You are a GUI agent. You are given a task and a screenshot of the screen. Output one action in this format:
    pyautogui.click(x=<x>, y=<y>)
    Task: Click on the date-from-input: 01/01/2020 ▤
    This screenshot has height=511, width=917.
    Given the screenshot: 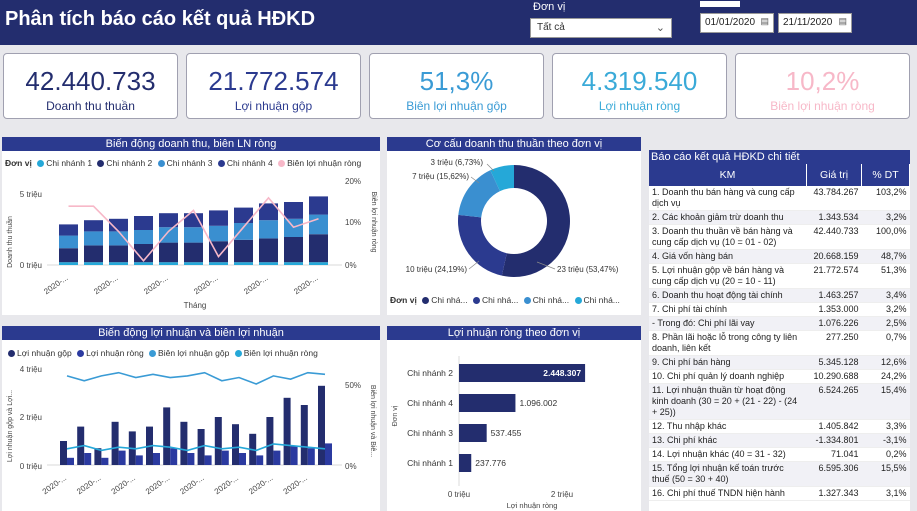 What is the action you would take?
    pyautogui.click(x=737, y=23)
    